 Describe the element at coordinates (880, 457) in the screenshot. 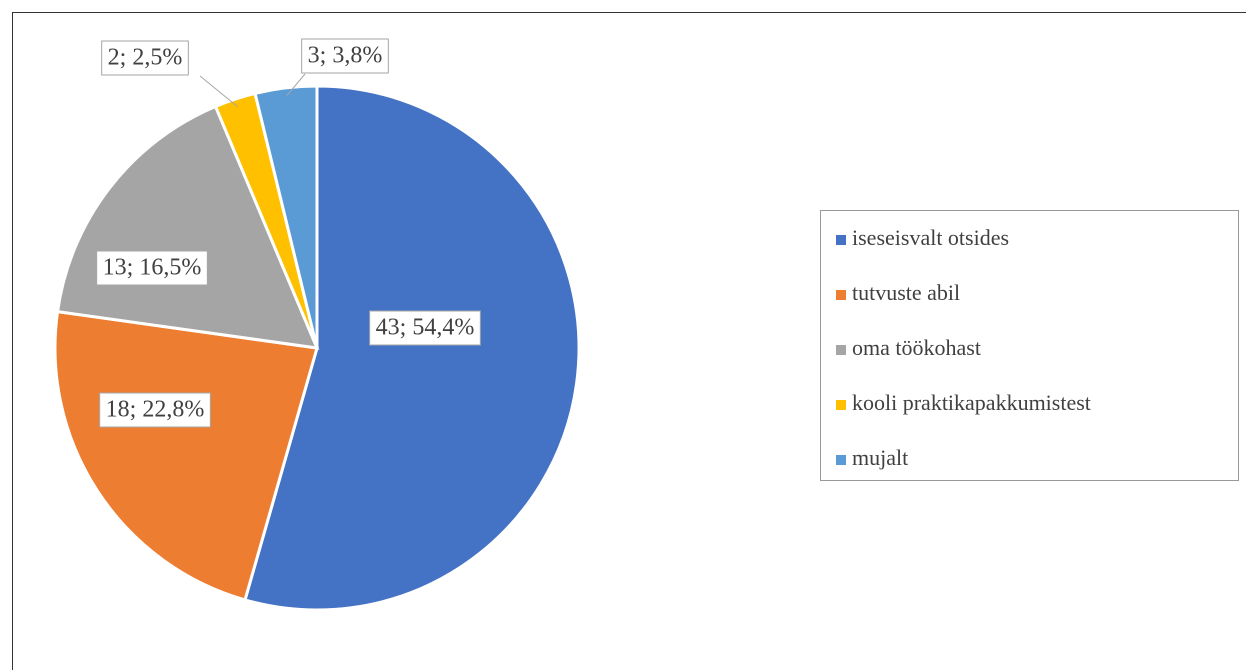

I see `legend-label: mujalt` at that location.